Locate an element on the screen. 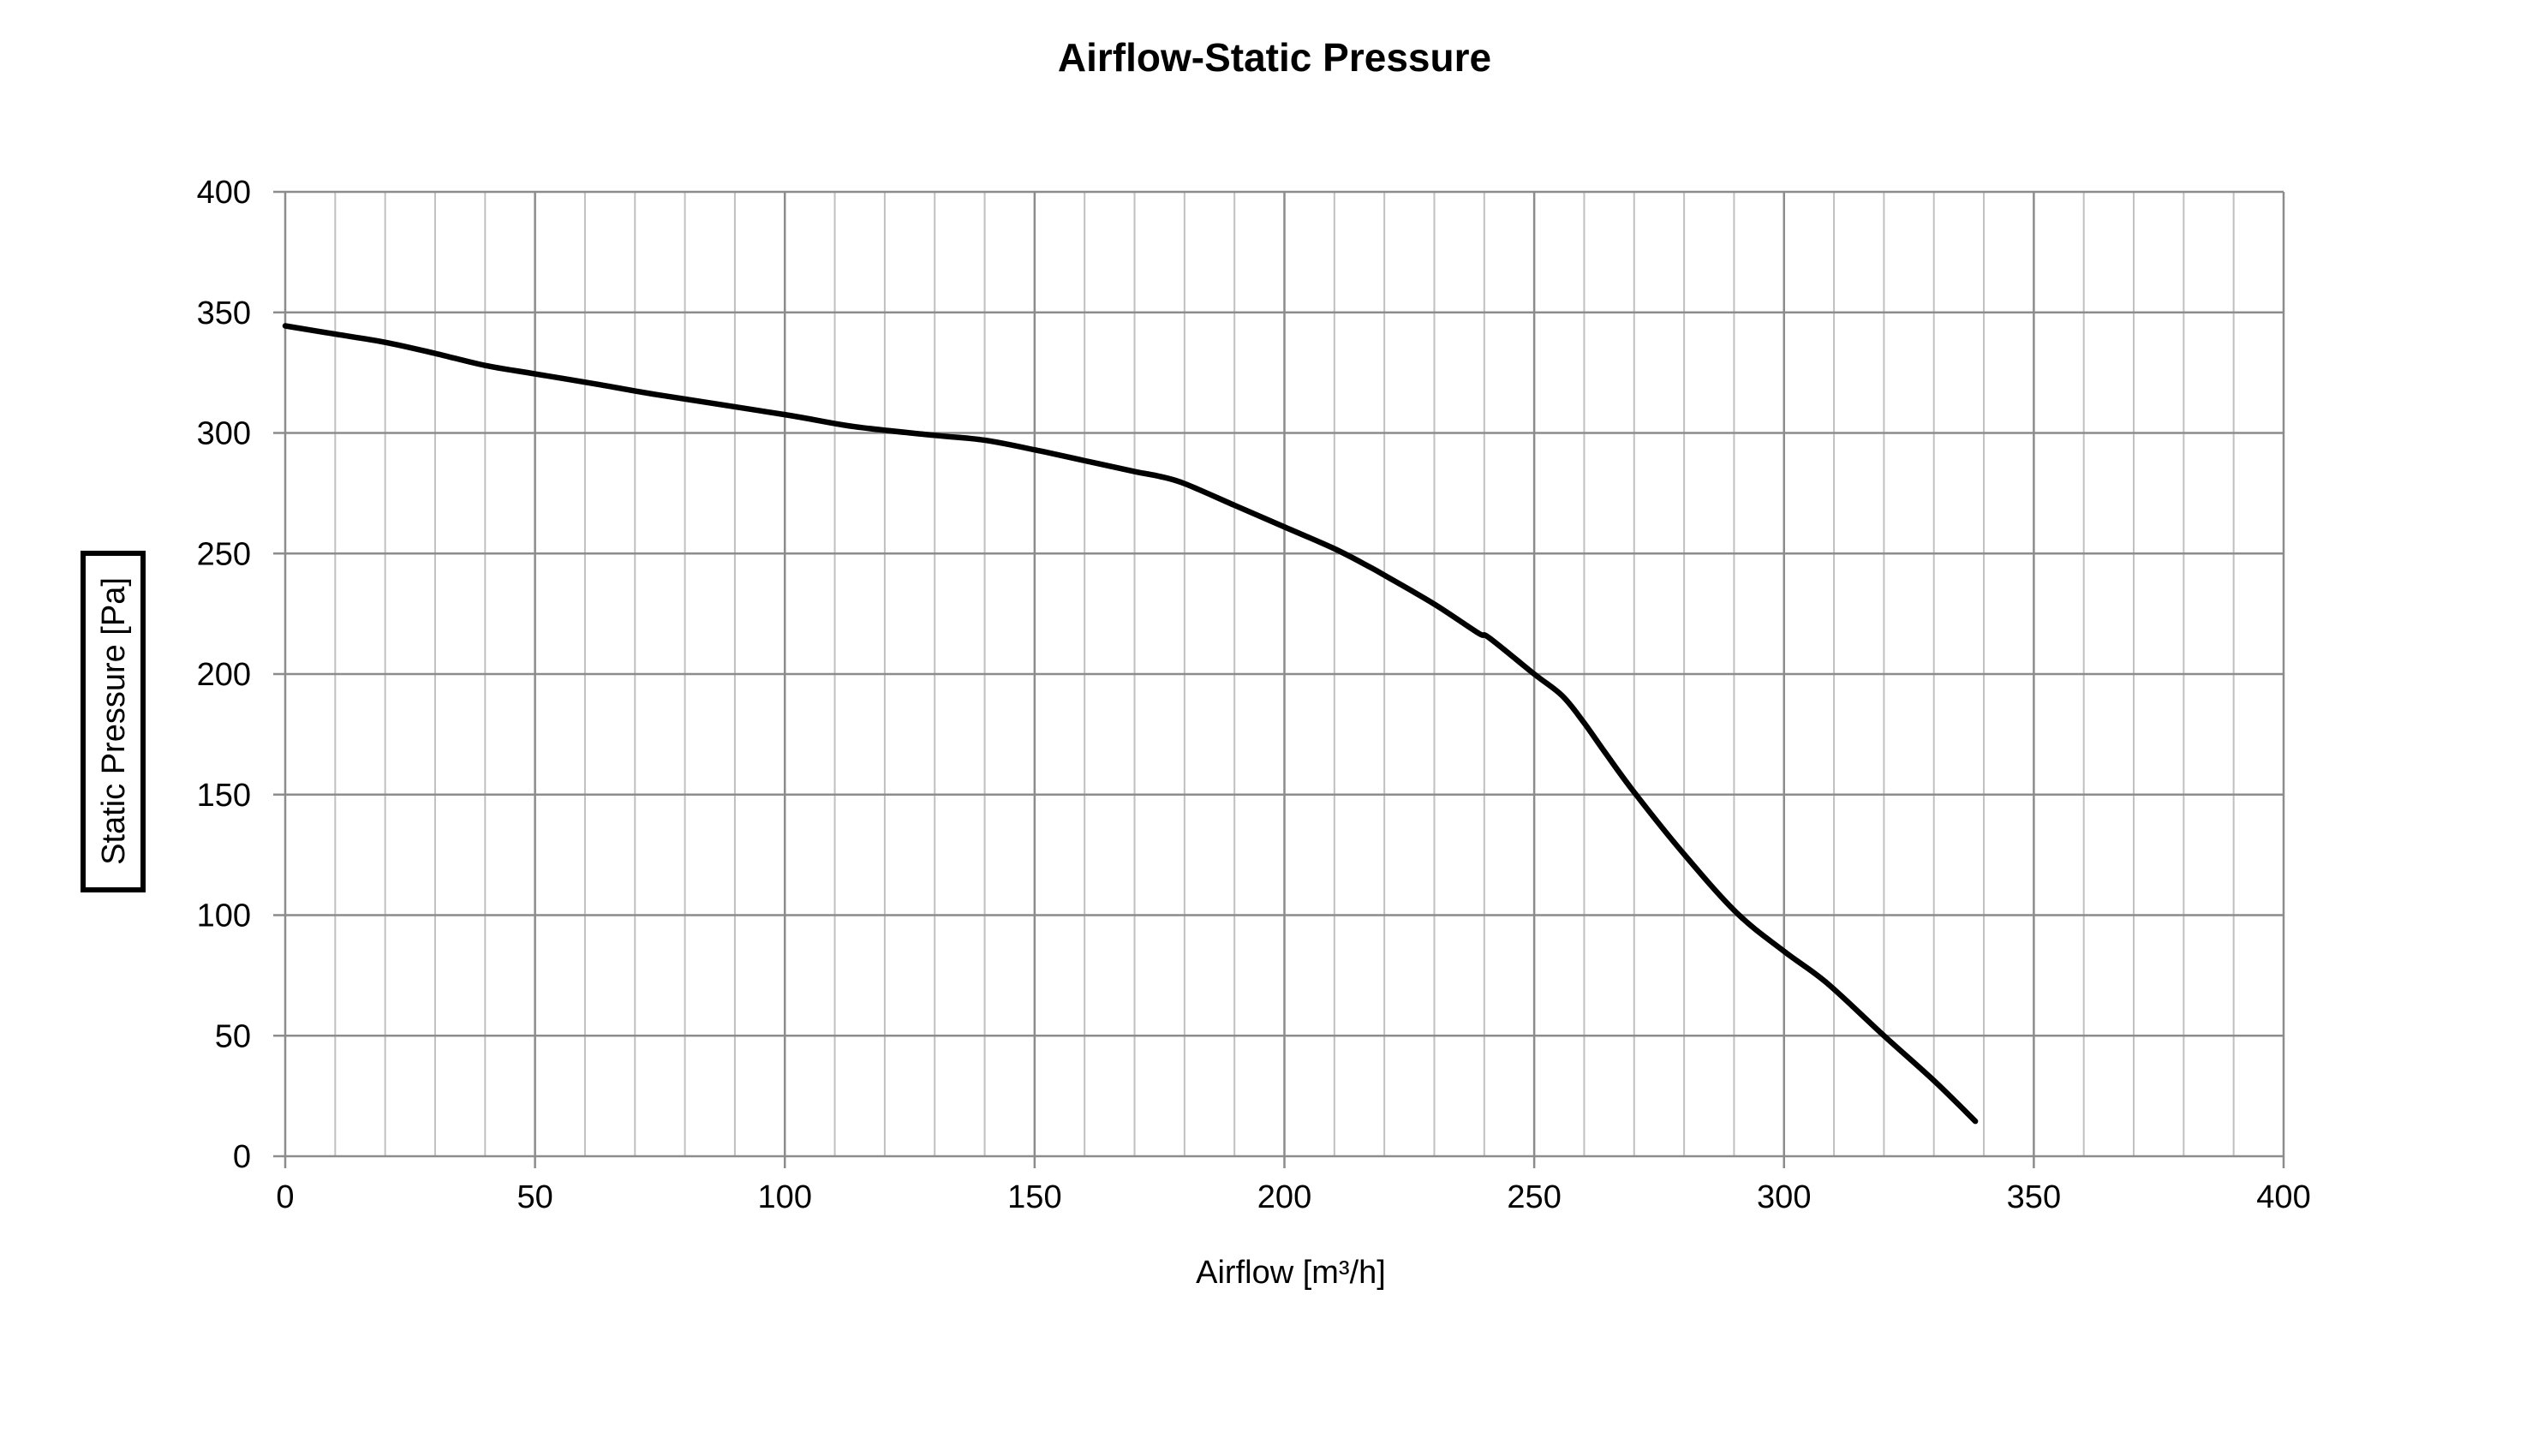 The image size is (2538, 1456). x-axis-label: Airflow [m³/h] is located at coordinates (1291, 1273).